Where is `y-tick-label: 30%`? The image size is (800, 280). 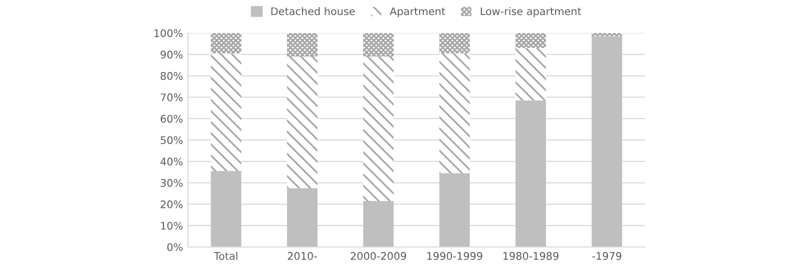 y-tick-label: 30% is located at coordinates (171, 183).